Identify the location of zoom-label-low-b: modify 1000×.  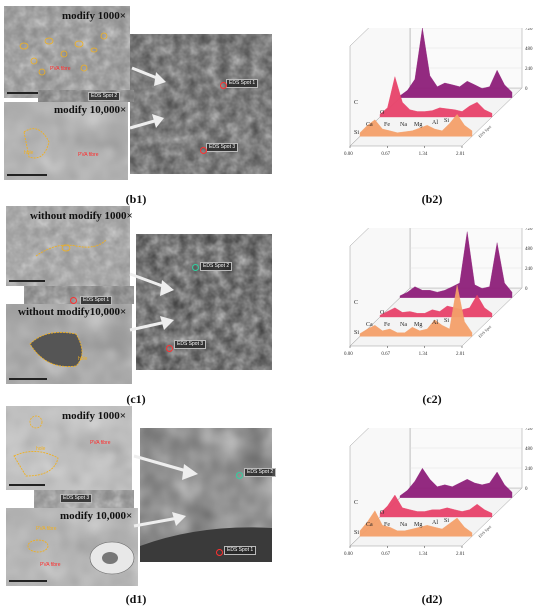
(94, 16).